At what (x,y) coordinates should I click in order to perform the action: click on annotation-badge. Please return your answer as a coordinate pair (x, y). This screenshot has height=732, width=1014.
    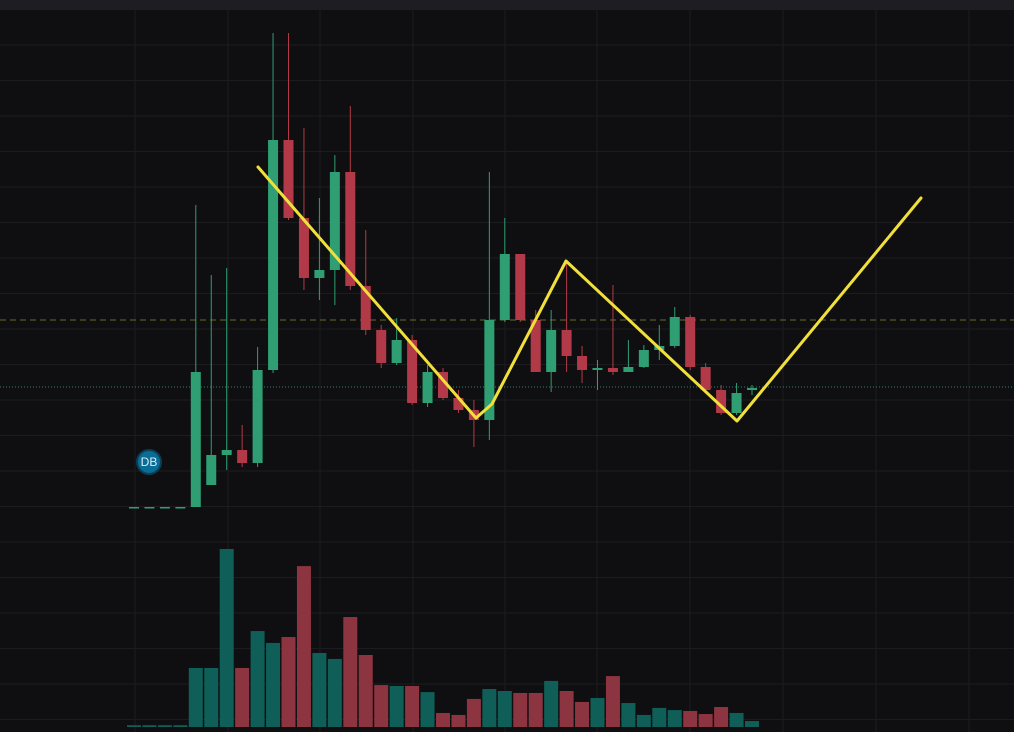
    Looking at the image, I should click on (149, 462).